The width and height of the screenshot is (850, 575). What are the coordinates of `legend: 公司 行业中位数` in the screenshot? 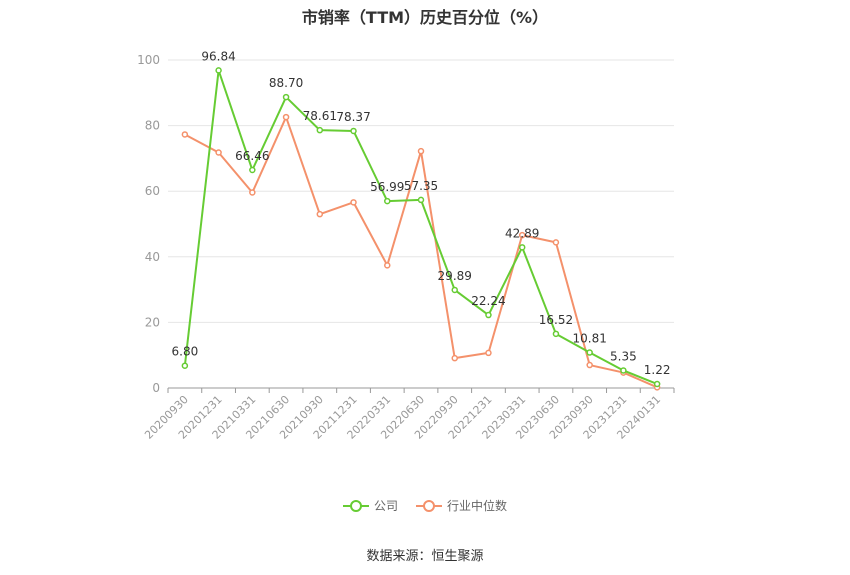 It's located at (425, 505).